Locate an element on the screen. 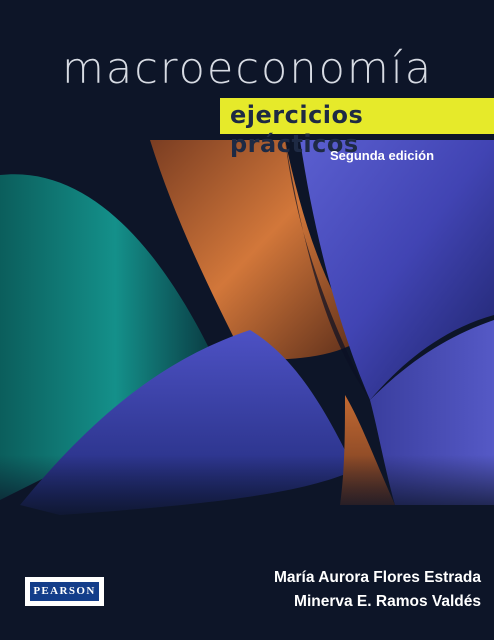  pearson-logo-text: PEARSON is located at coordinates (64, 591).